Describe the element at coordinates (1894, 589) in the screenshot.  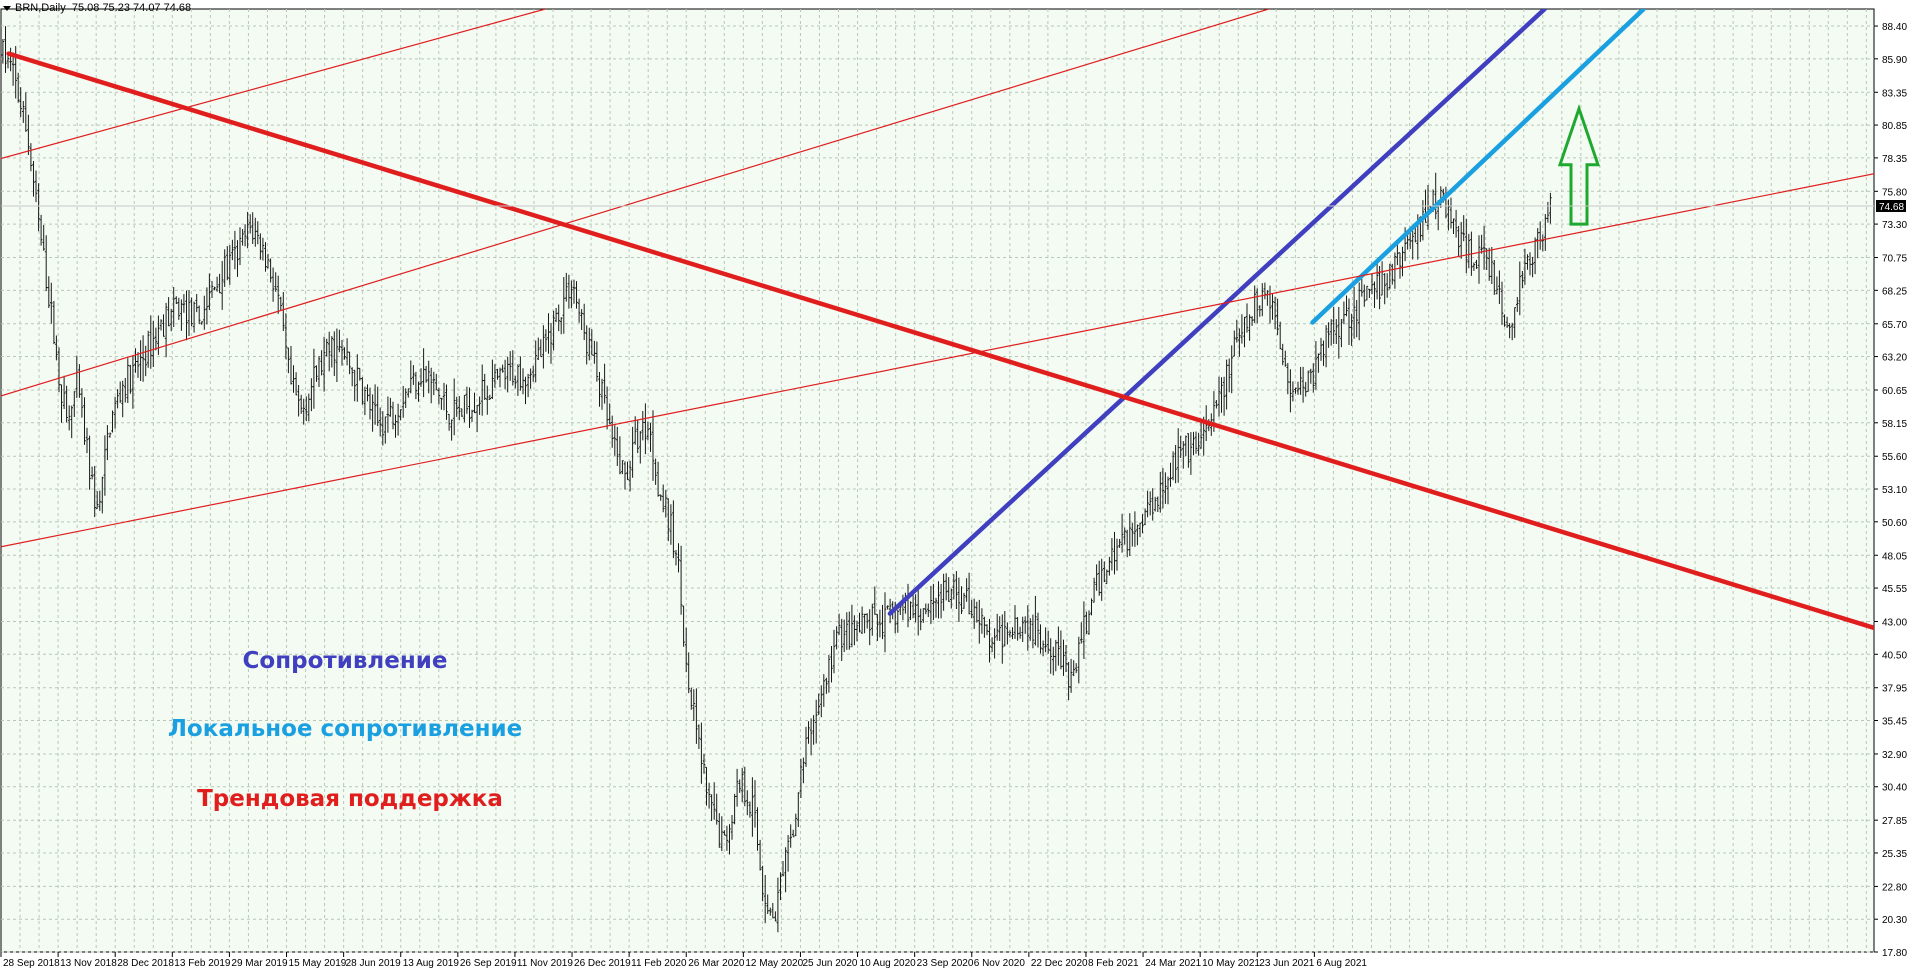
I see `y-tick-label: 45.55` at that location.